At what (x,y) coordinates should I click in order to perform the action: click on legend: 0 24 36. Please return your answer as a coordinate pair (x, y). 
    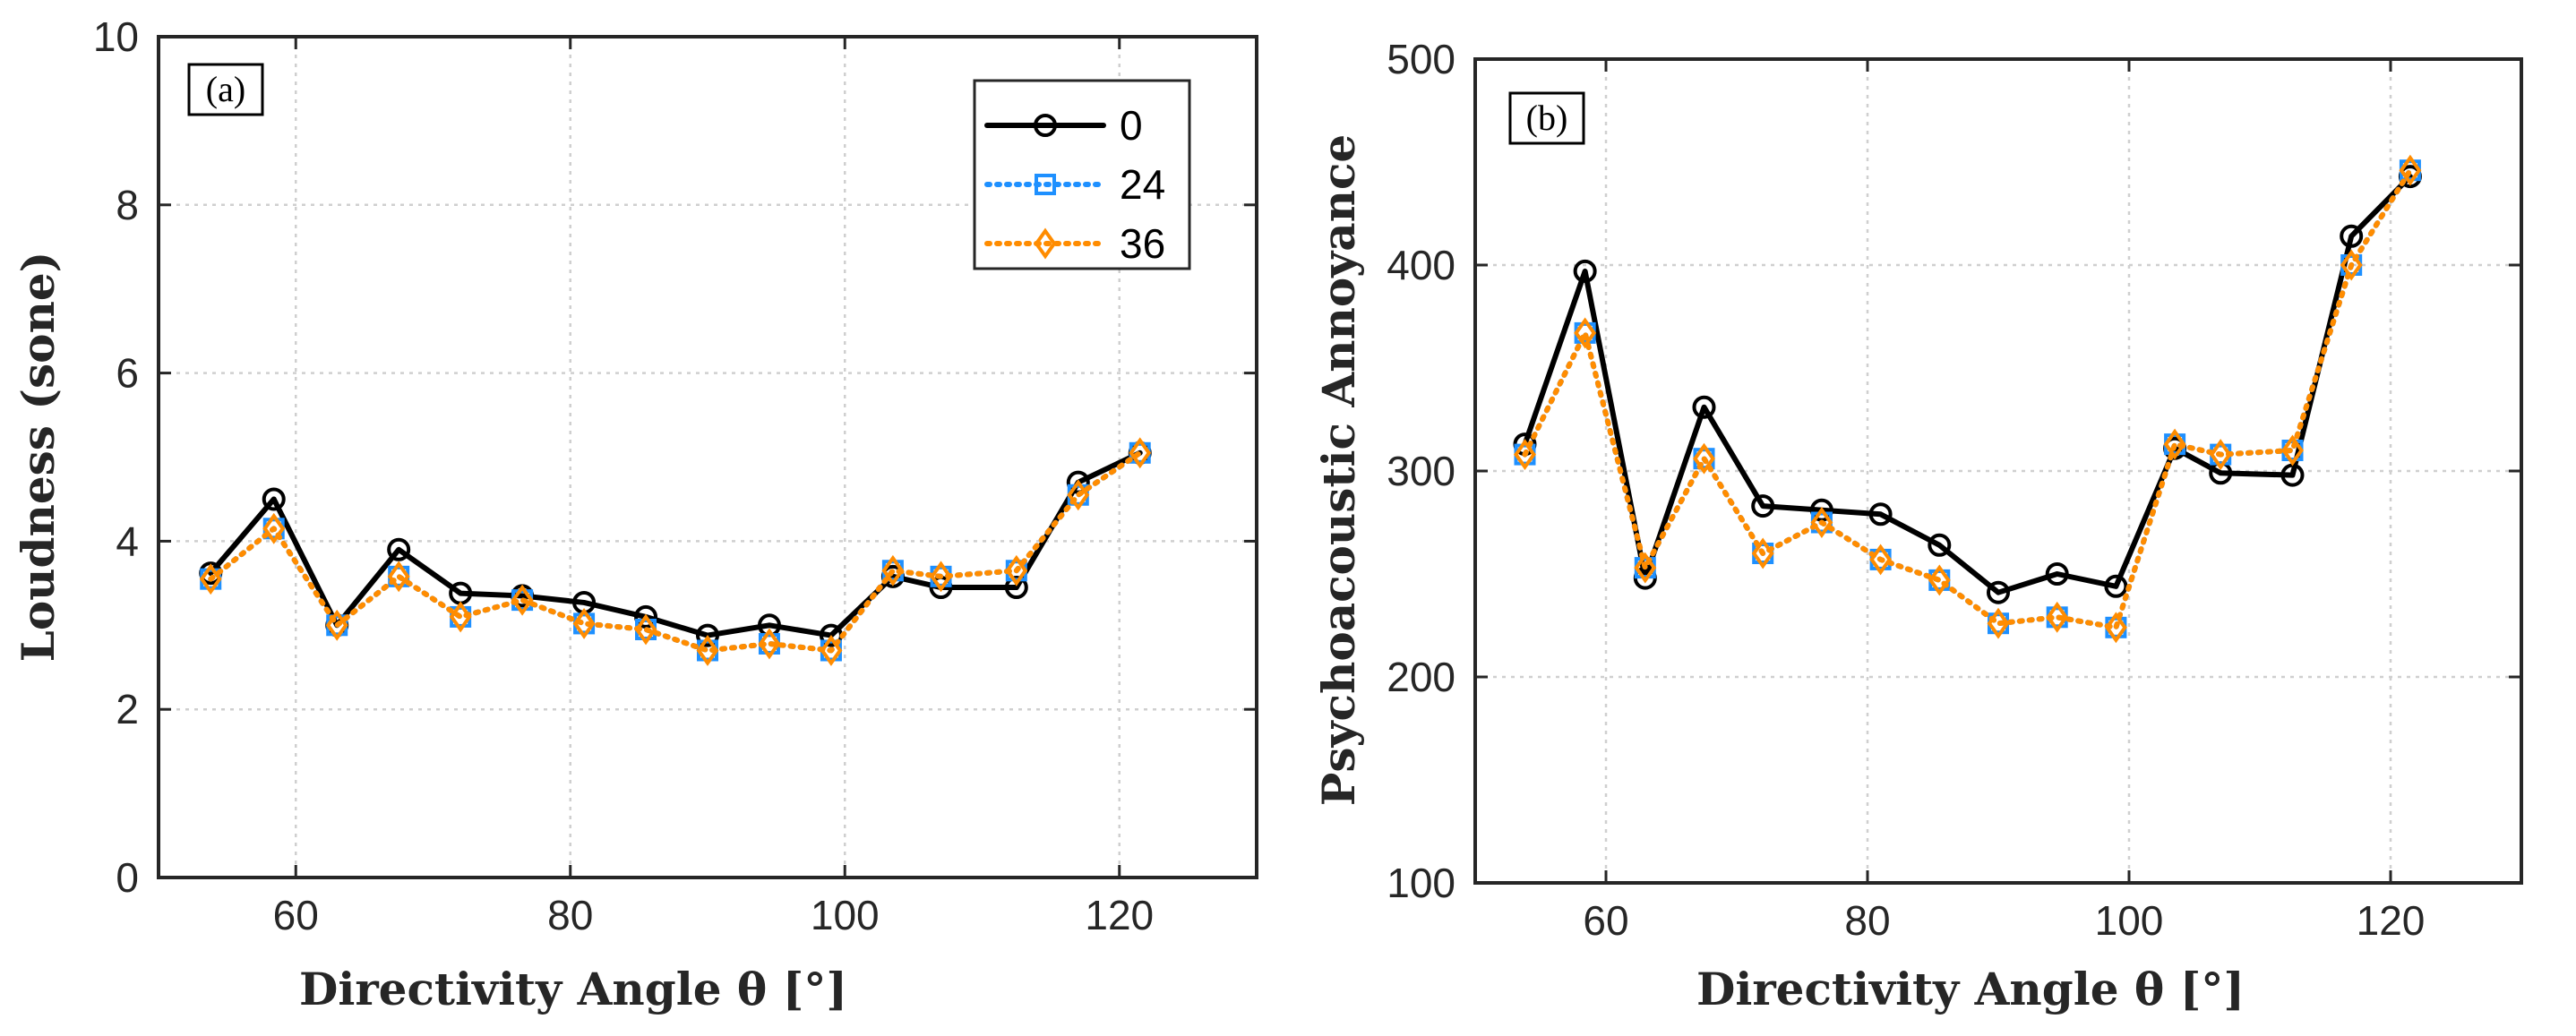
    Looking at the image, I should click on (1082, 174).